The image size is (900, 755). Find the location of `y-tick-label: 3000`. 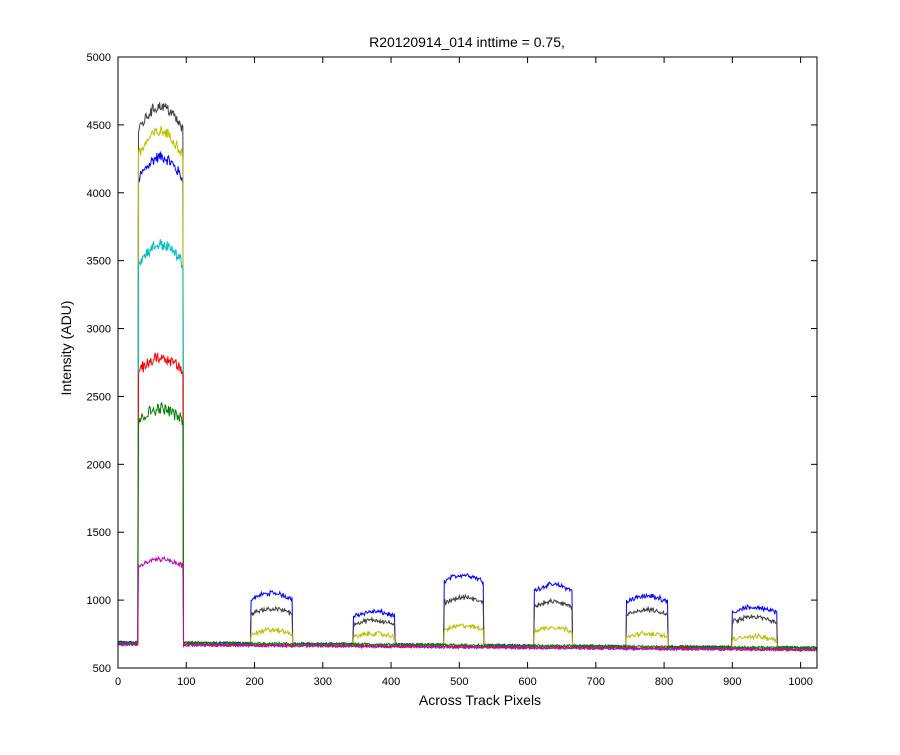

y-tick-label: 3000 is located at coordinates (99, 330).